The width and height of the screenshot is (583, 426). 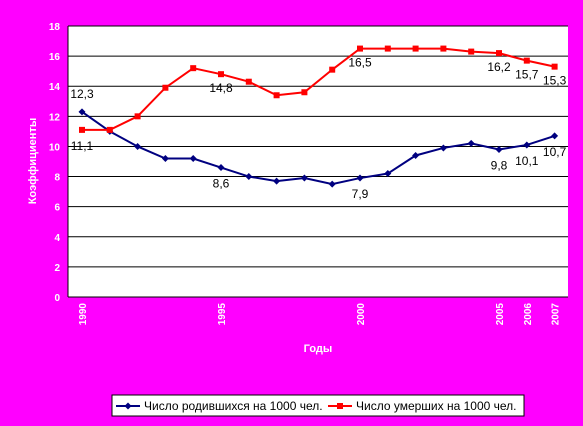 What do you see at coordinates (138, 146) in the screenshot?
I see `marker-0-1992` at bounding box center [138, 146].